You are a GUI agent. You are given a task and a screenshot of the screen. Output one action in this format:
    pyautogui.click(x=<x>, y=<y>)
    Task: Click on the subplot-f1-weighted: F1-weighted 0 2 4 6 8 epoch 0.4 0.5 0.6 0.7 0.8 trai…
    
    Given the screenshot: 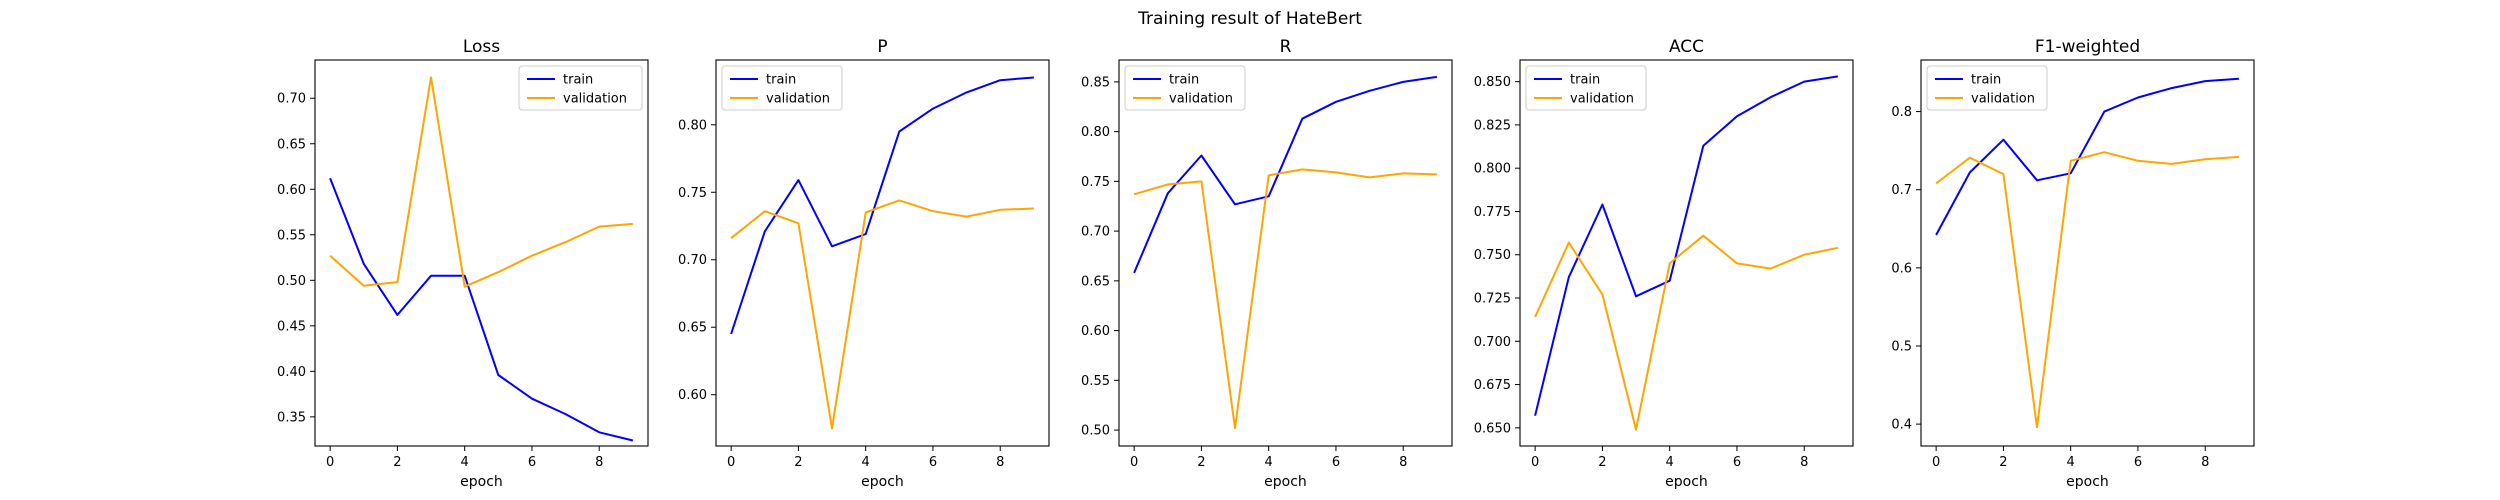 What is the action you would take?
    pyautogui.click(x=2073, y=263)
    